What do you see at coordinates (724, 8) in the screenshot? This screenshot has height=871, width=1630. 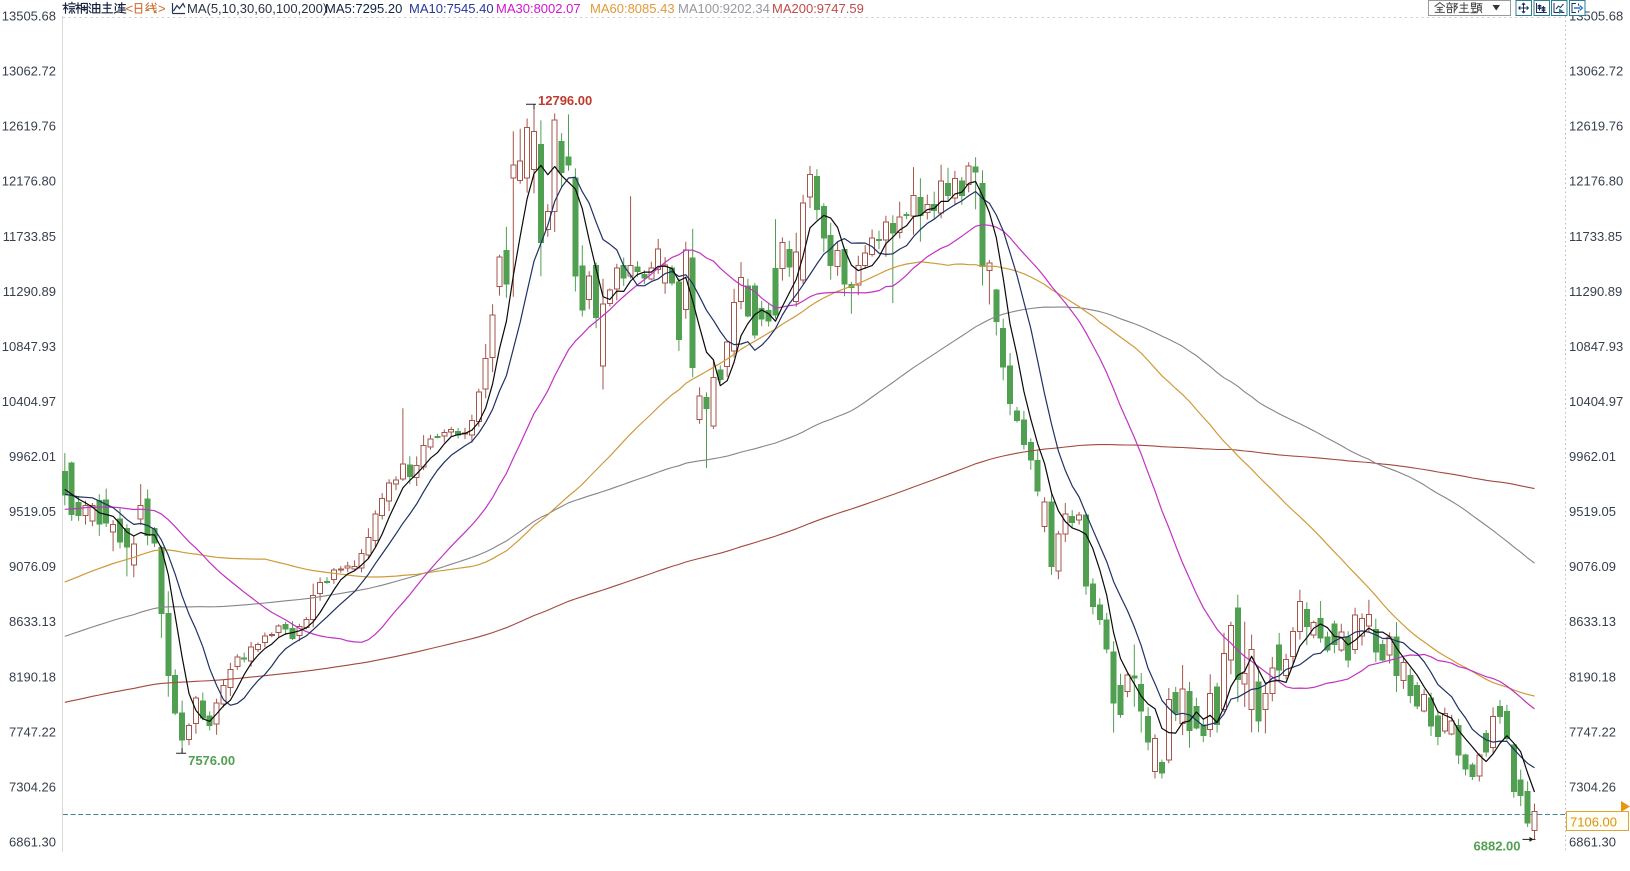 I see `svg-text: MA100:9202.34` at bounding box center [724, 8].